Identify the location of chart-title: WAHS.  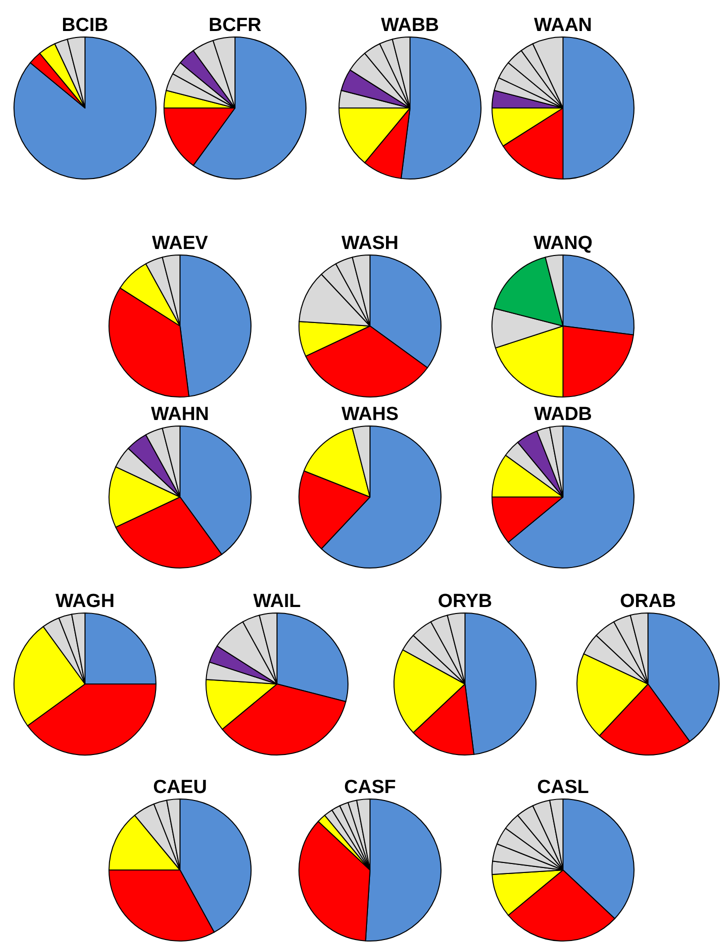
(370, 414).